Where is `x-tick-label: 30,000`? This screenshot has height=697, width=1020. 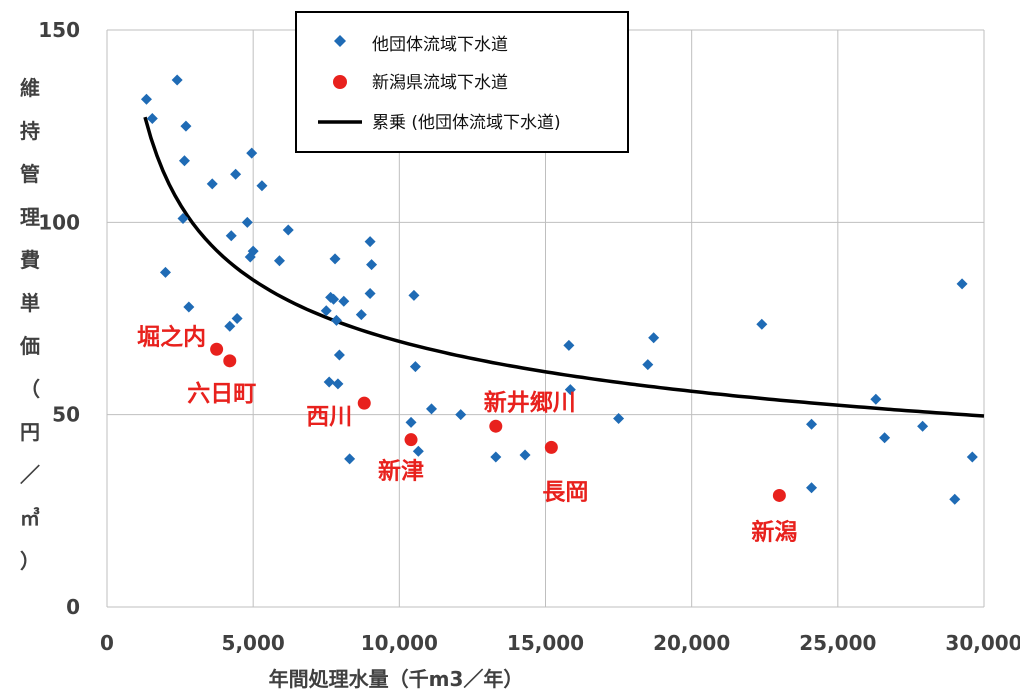 x-tick-label: 30,000 is located at coordinates (982, 643).